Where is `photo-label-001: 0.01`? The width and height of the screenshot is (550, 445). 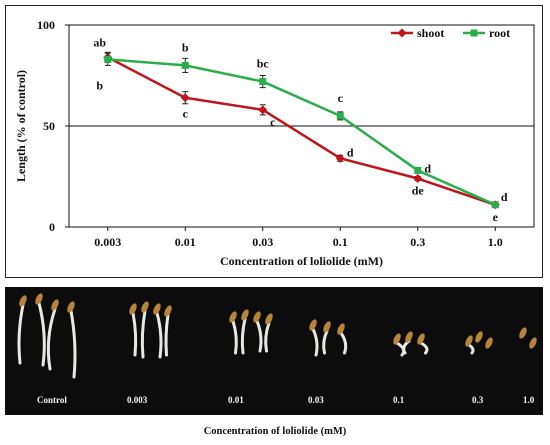
photo-label-001: 0.01 is located at coordinates (236, 400).